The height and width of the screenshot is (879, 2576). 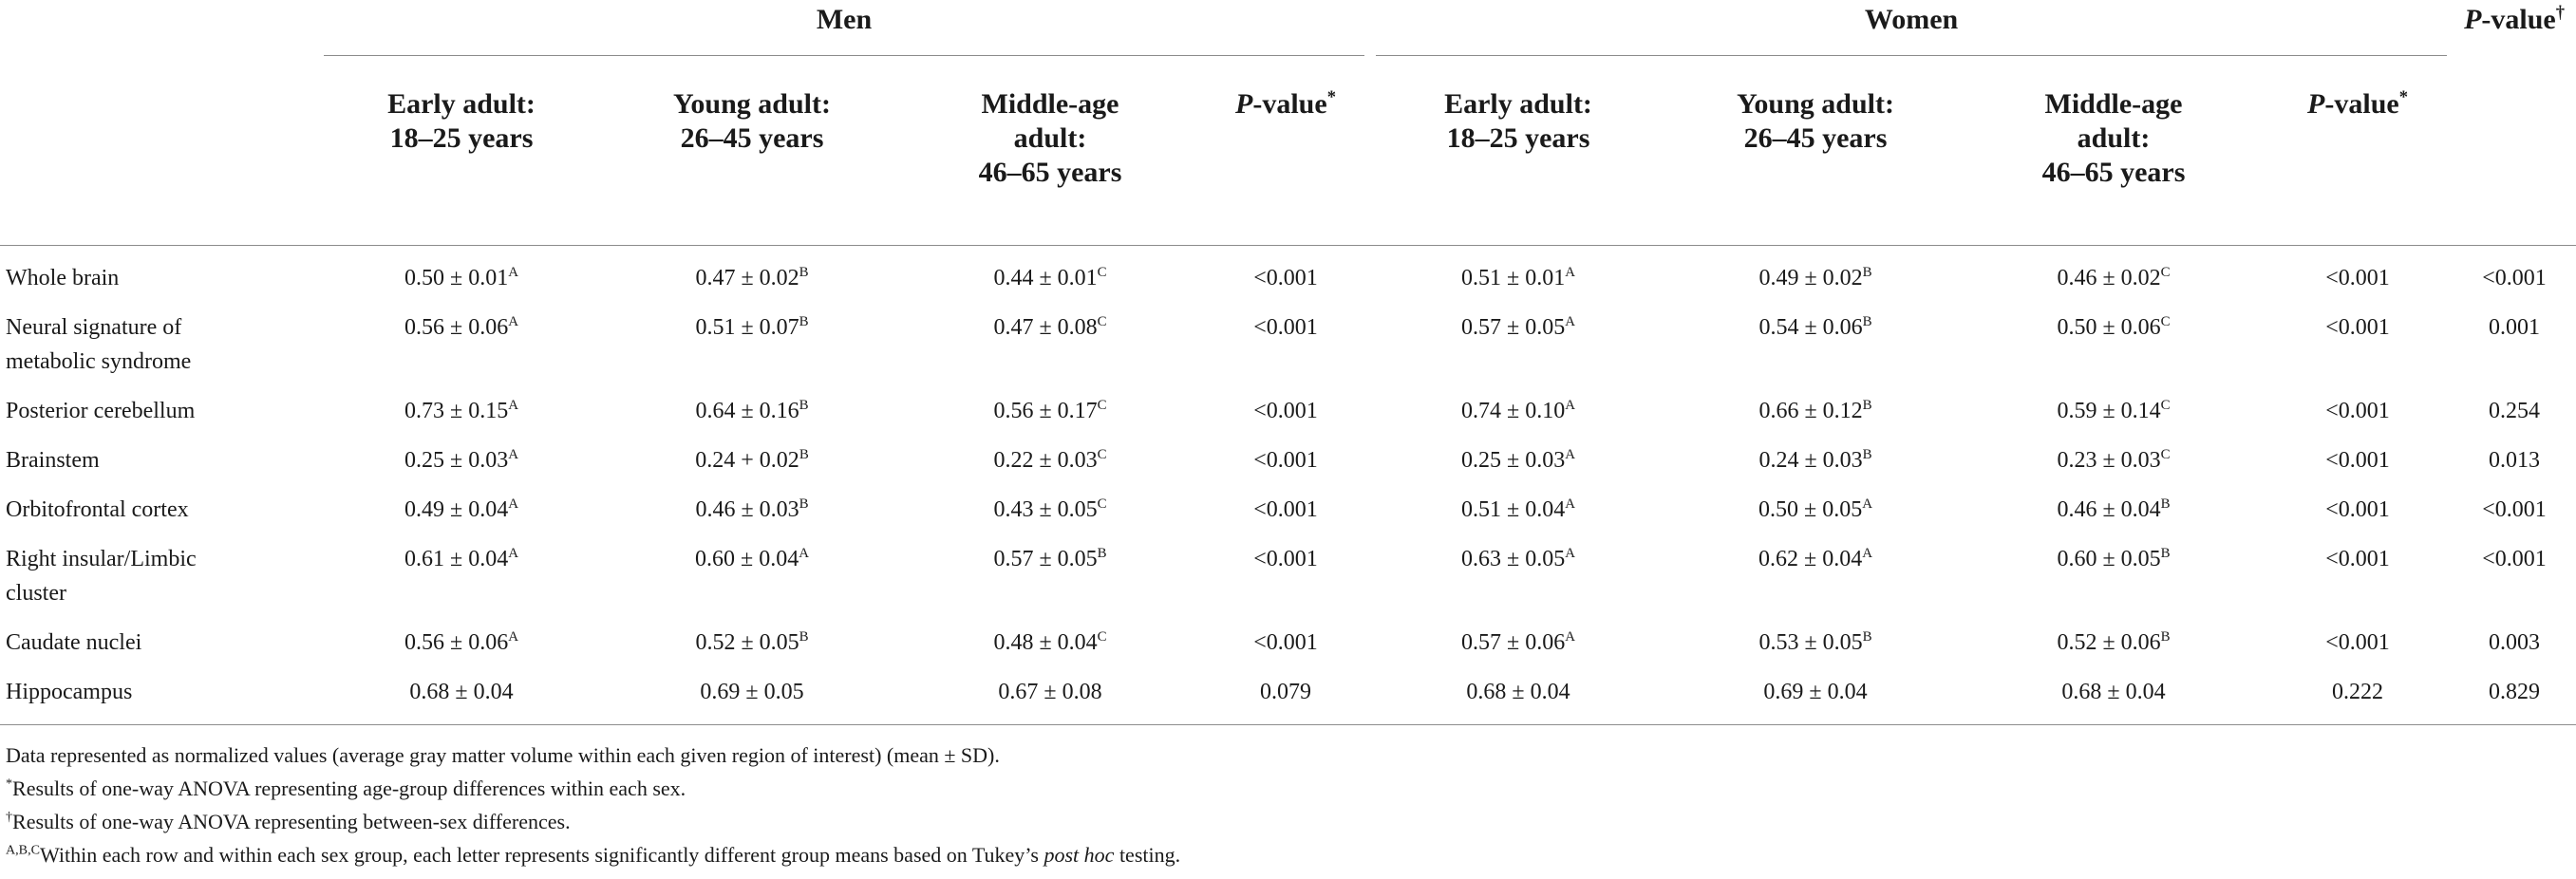 I want to click on mean-sd-value: 0.51 ± 0.07, so click(x=747, y=327).